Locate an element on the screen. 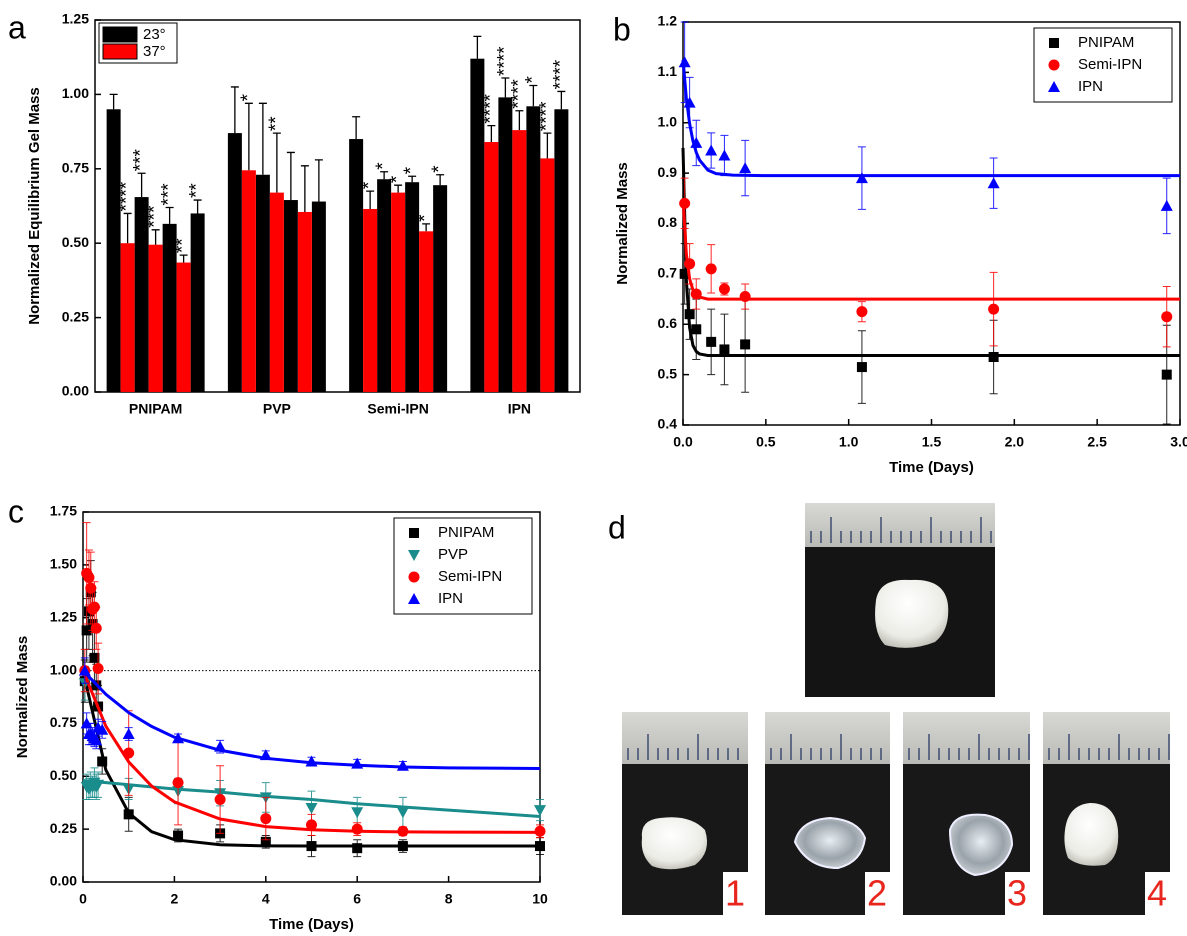 Image resolution: width=1187 pixels, height=936 pixels. legend-label: PNIPAM is located at coordinates (1106, 42).